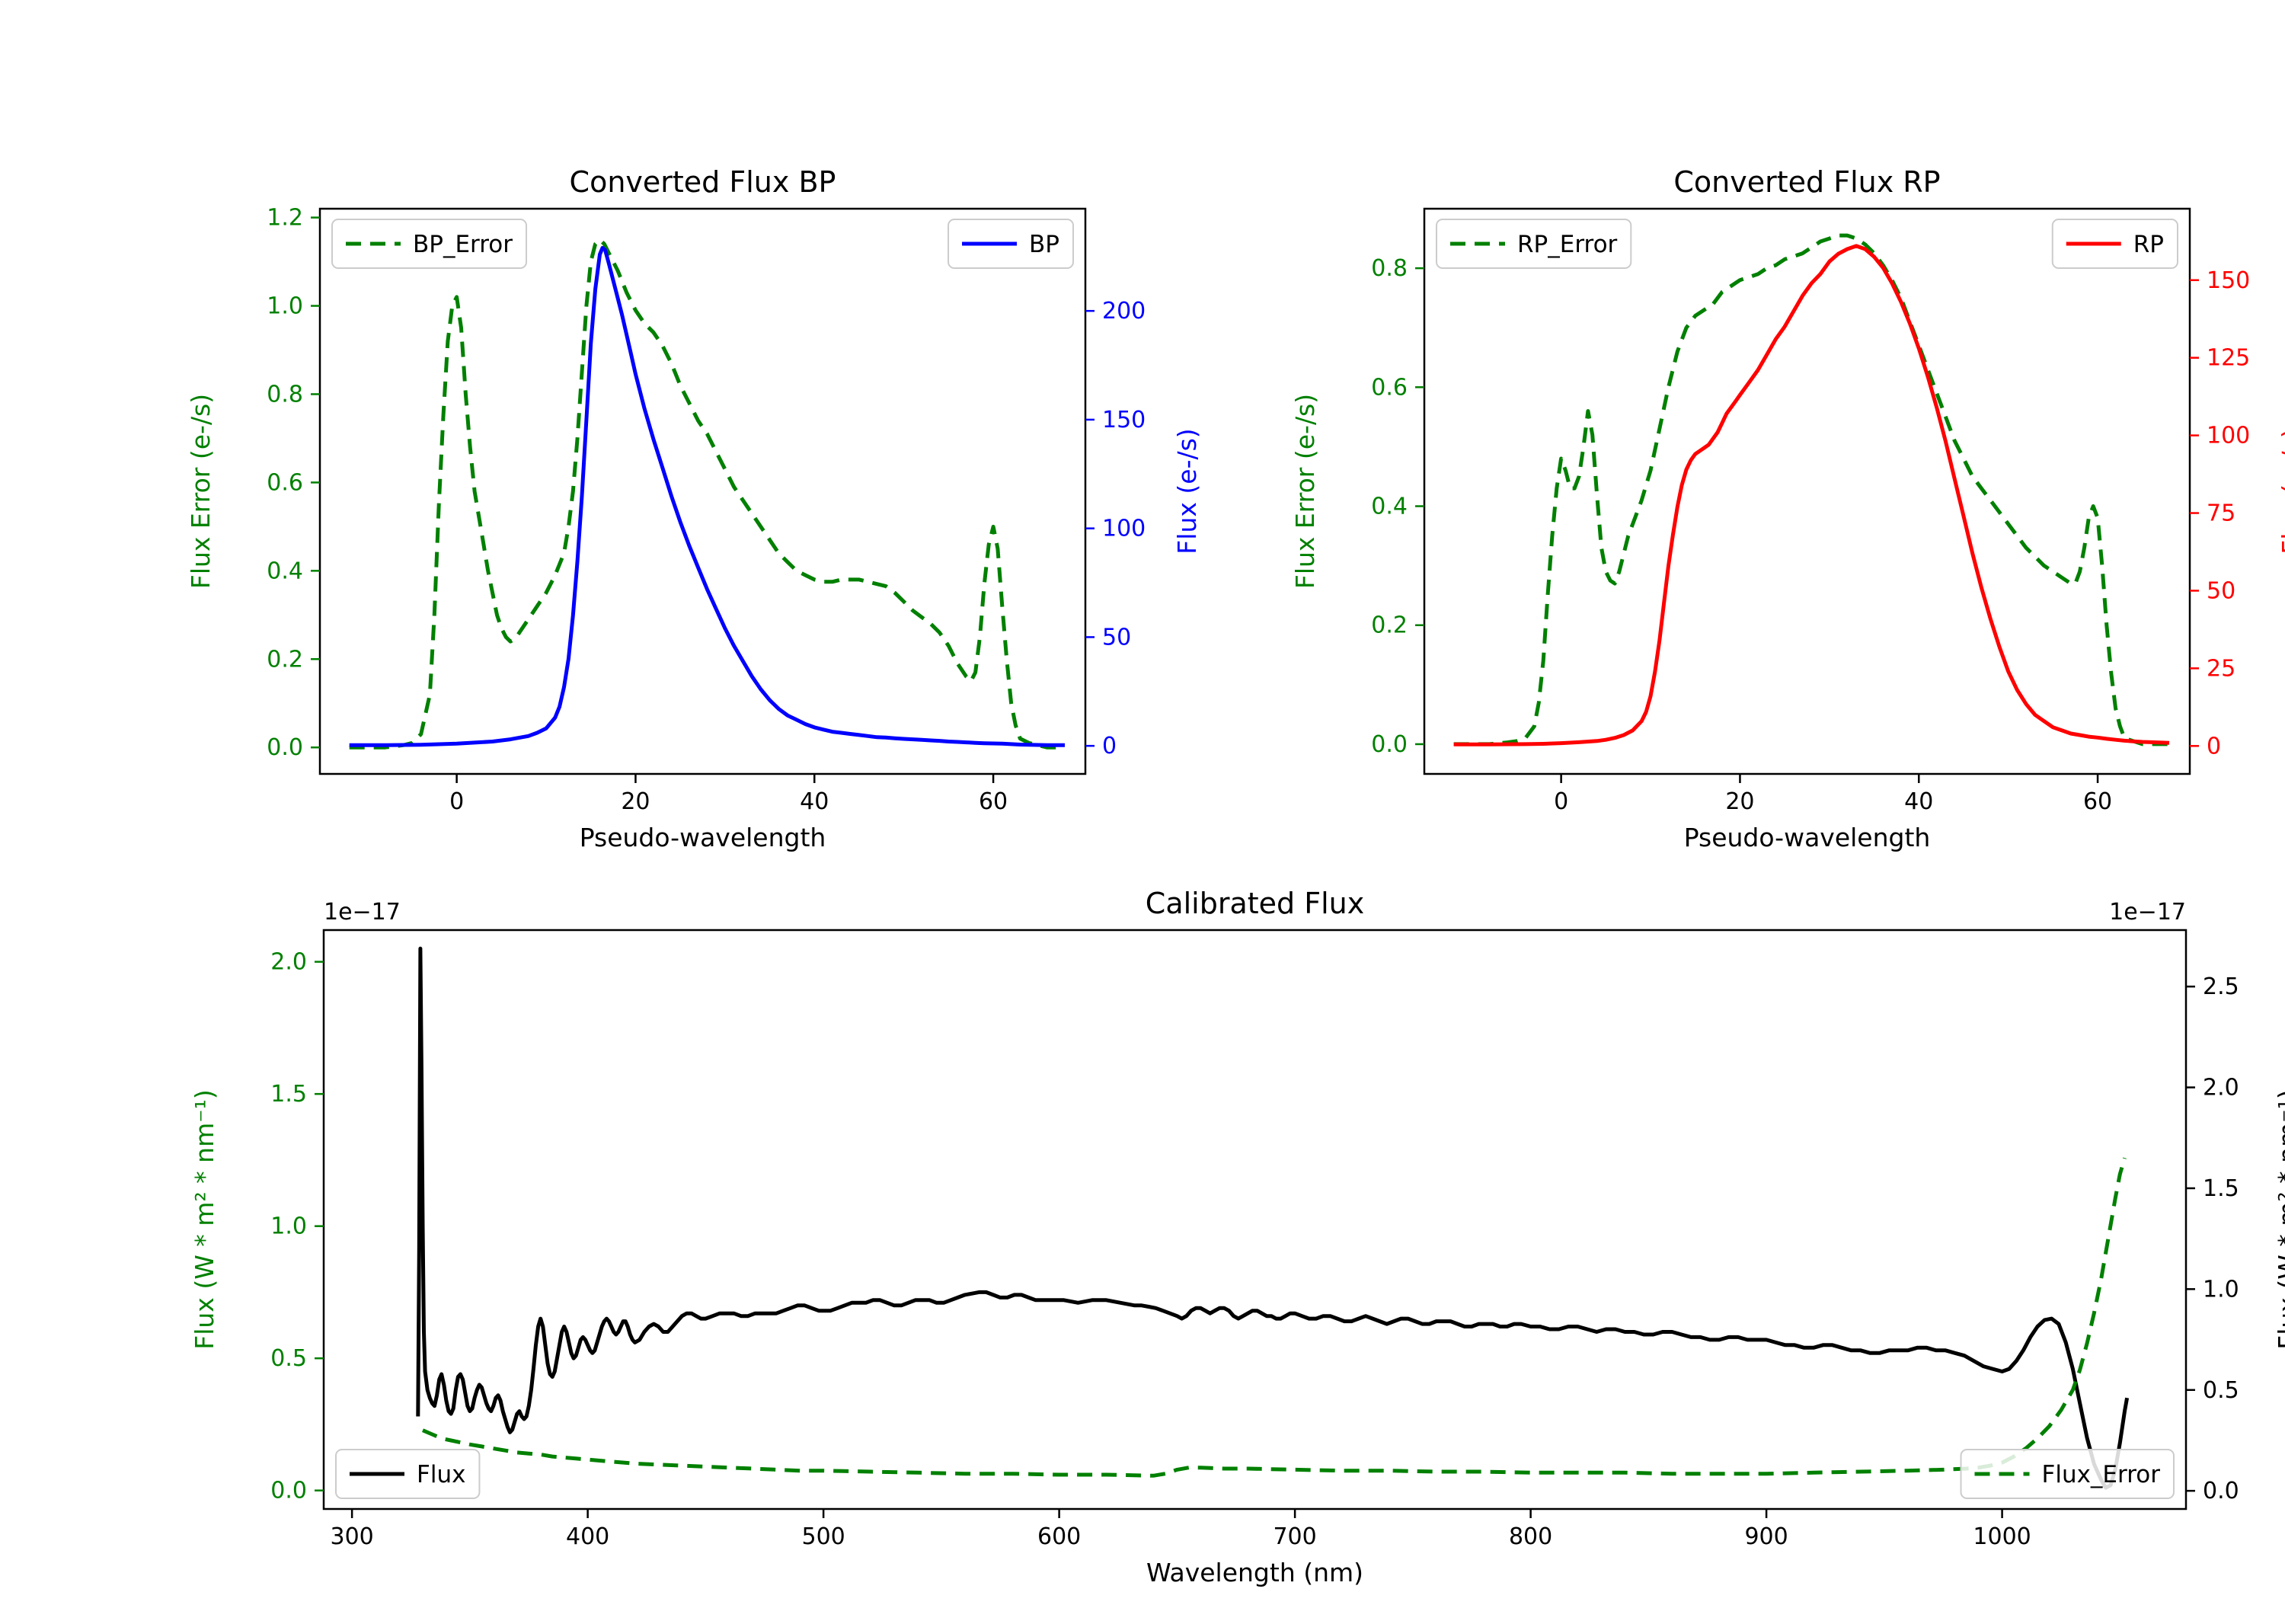 The image size is (2285, 1624). Describe the element at coordinates (362, 912) in the screenshot. I see `calibrated-left-offset-text: 1e−17` at that location.